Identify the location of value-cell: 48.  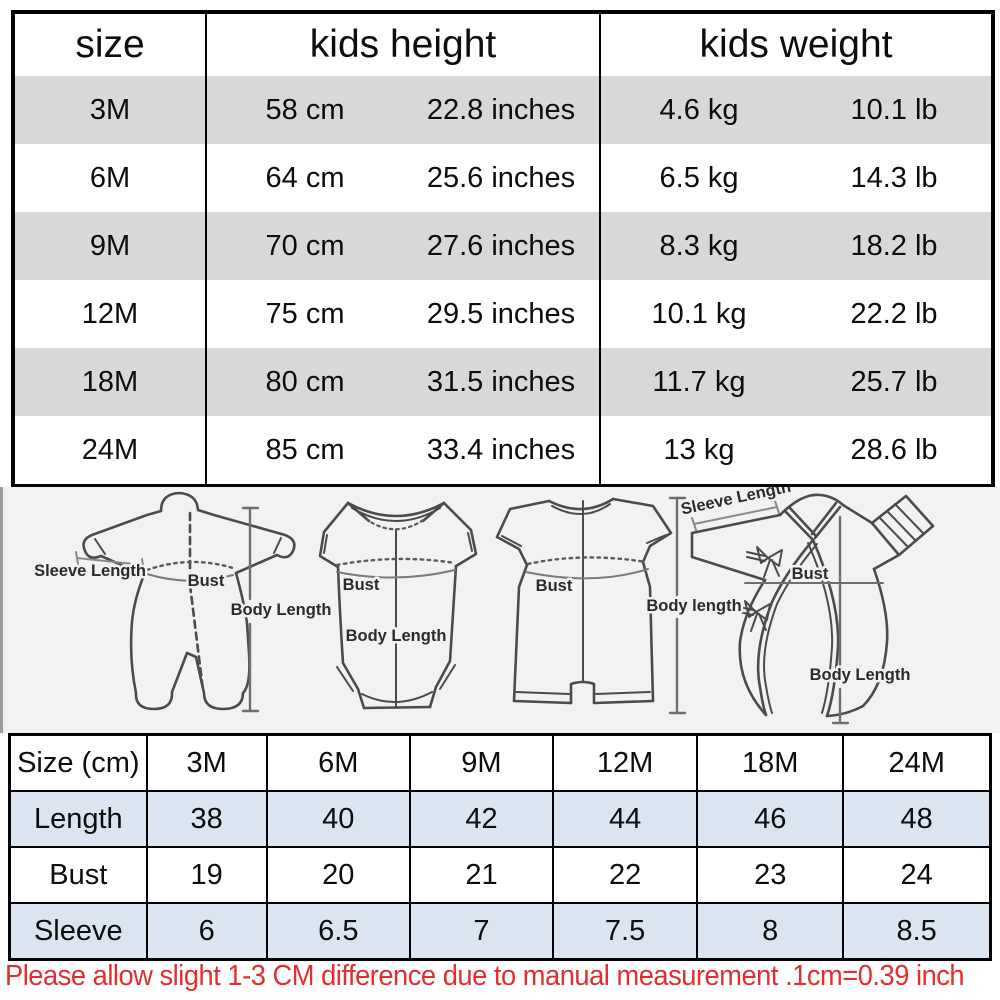
(917, 819).